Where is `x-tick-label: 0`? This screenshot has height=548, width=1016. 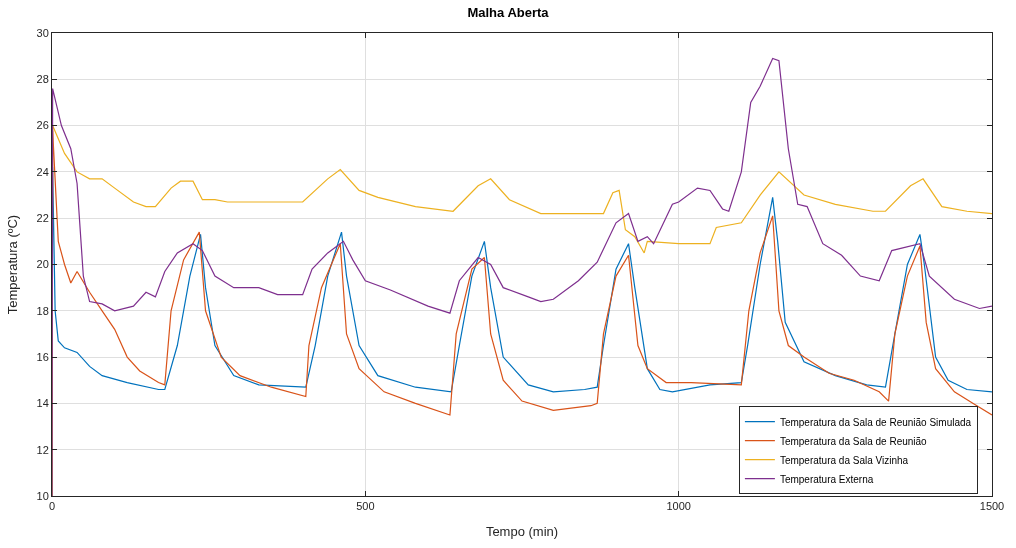
x-tick-label: 0 is located at coordinates (52, 506).